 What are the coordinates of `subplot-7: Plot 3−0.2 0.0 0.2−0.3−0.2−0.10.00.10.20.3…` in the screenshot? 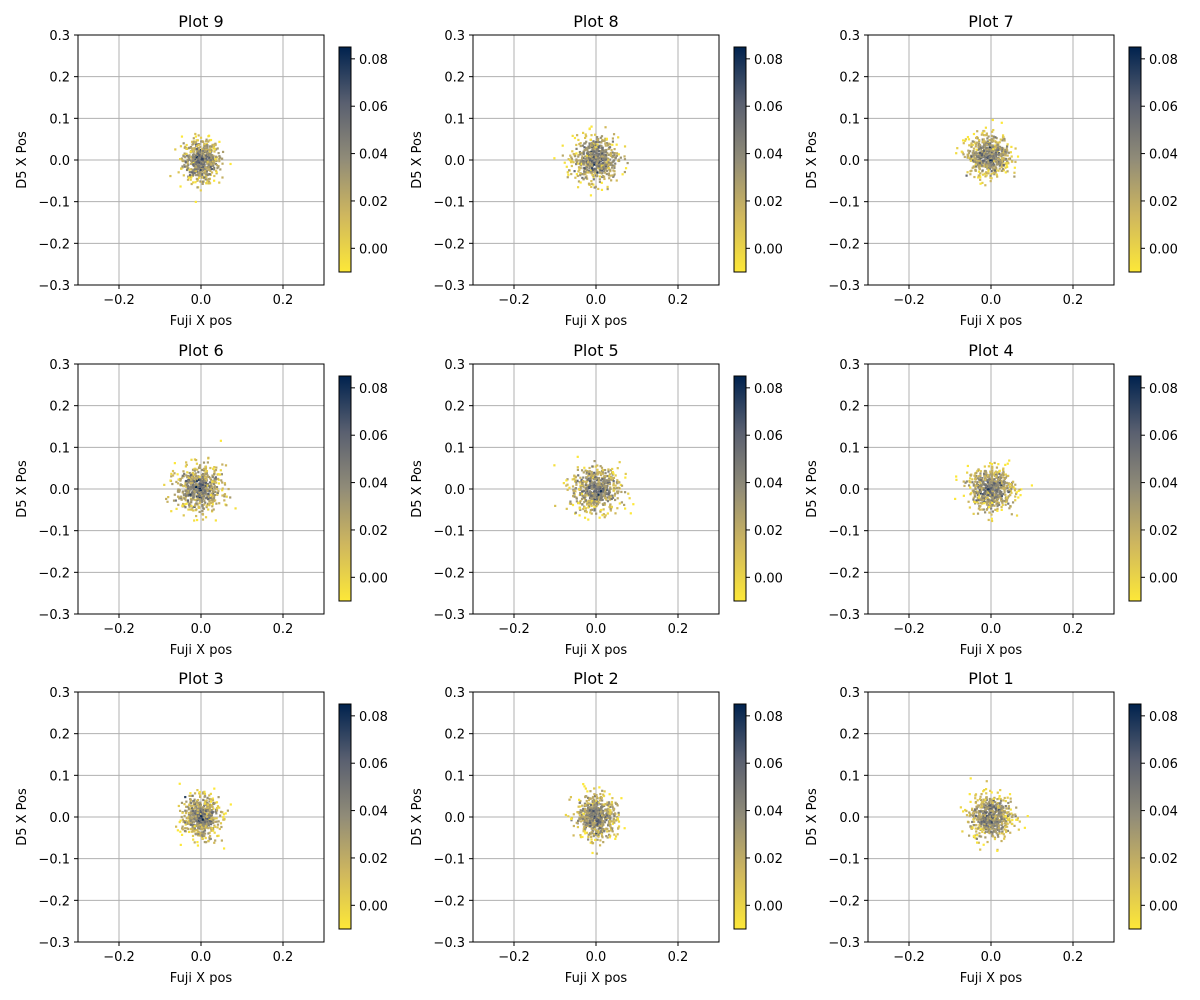 It's located at (201, 827).